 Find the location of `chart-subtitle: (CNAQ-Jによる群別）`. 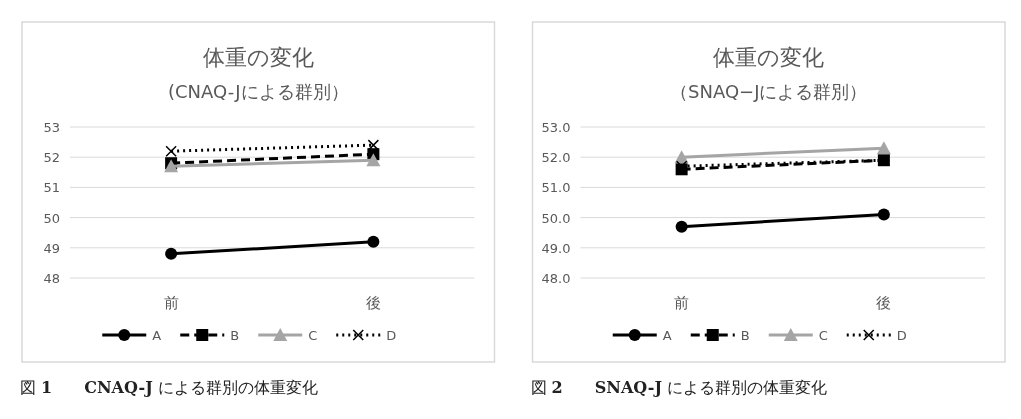

chart-subtitle: (CNAQ-Jによる群別） is located at coordinates (258, 91).